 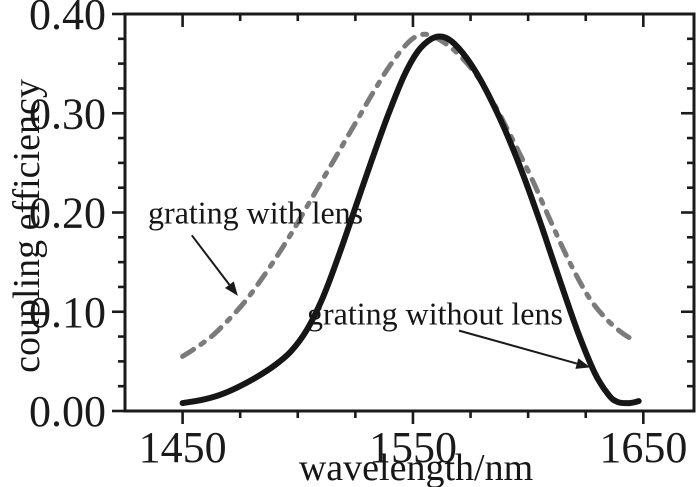 I want to click on annotation-arrow-0-line, so click(x=211, y=260).